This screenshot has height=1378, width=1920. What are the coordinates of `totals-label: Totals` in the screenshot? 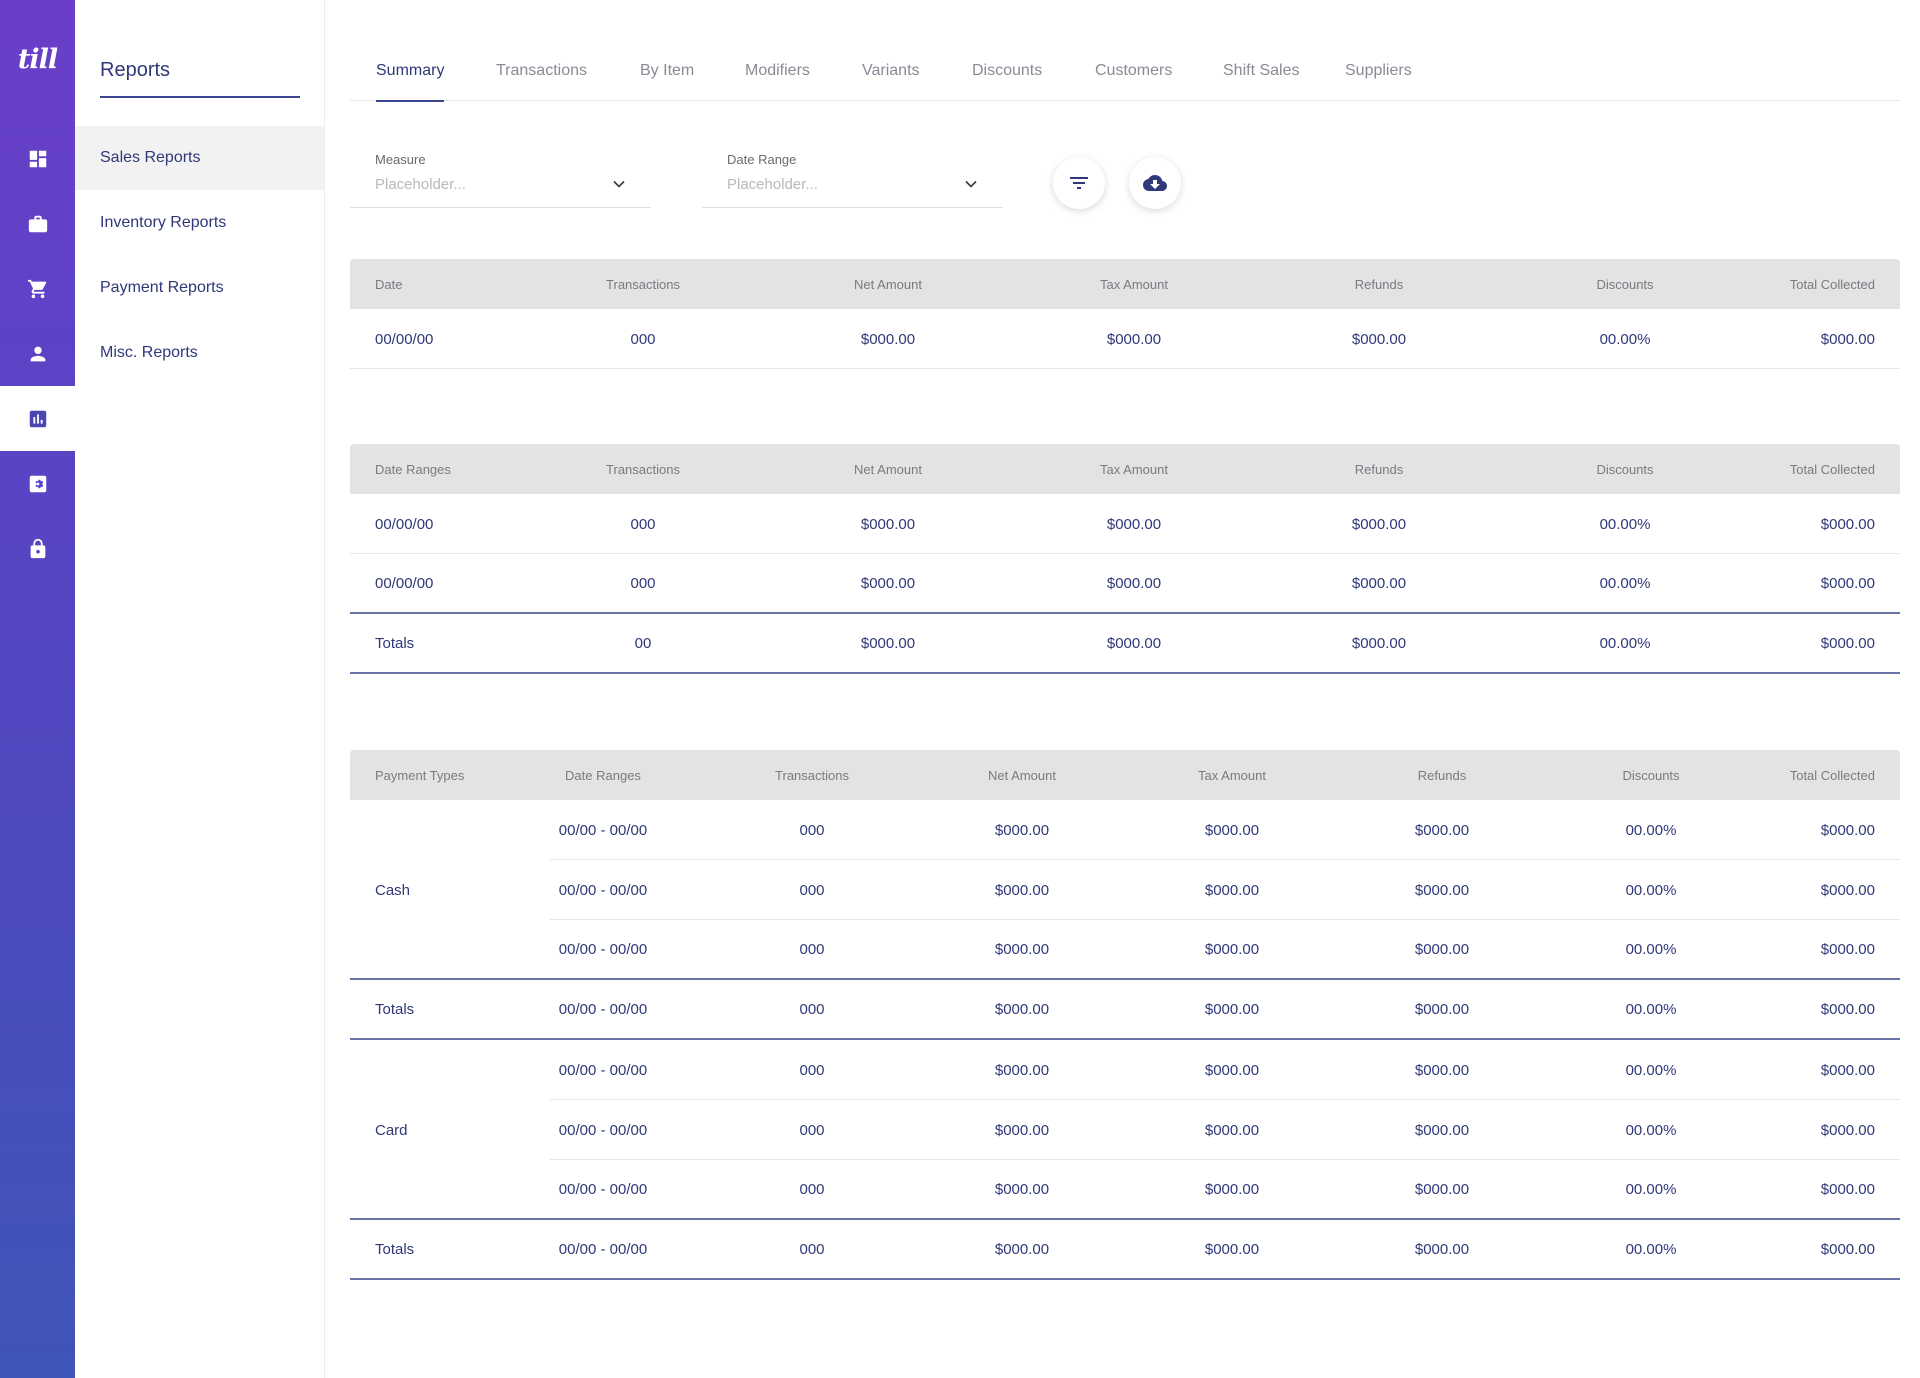 It's located at (395, 643).